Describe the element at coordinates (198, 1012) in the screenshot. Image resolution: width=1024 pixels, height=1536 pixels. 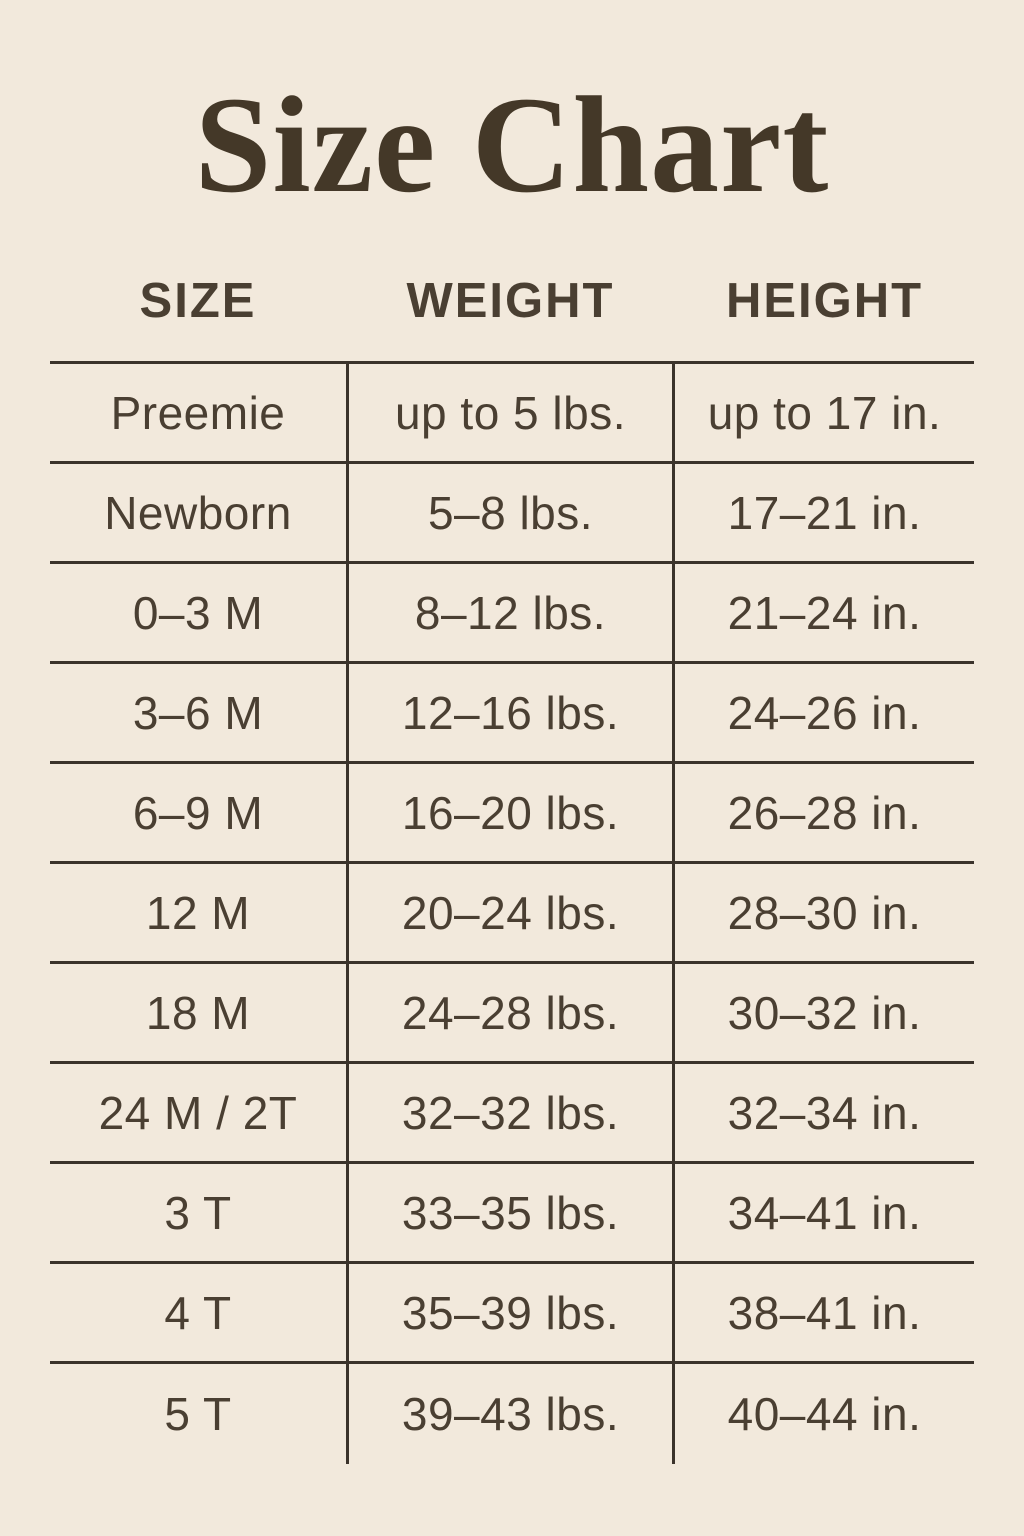
I see `cell-size: 18 M` at that location.